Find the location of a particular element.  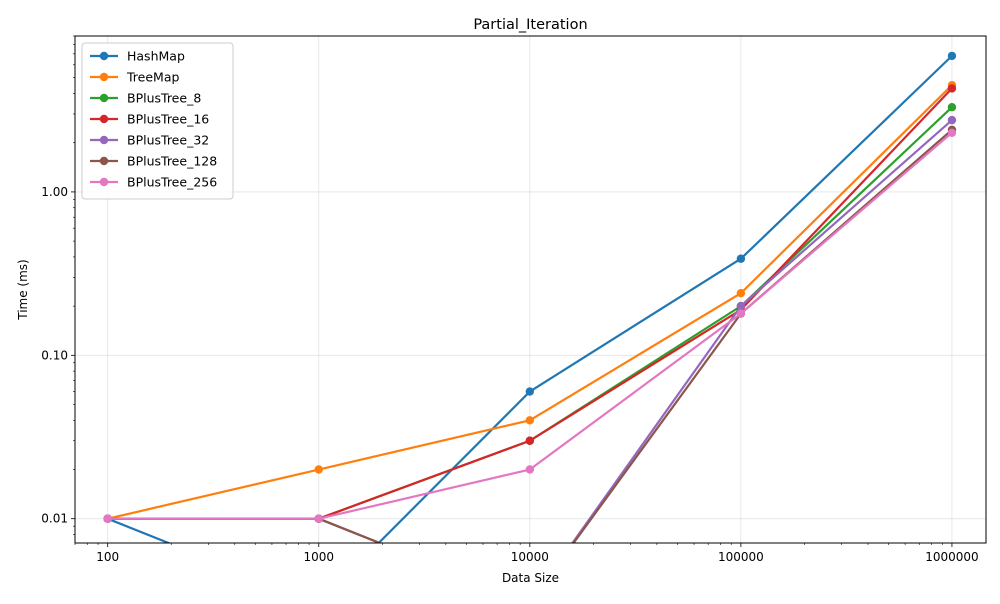

legend-label: BPlusTree_8 is located at coordinates (164, 98).